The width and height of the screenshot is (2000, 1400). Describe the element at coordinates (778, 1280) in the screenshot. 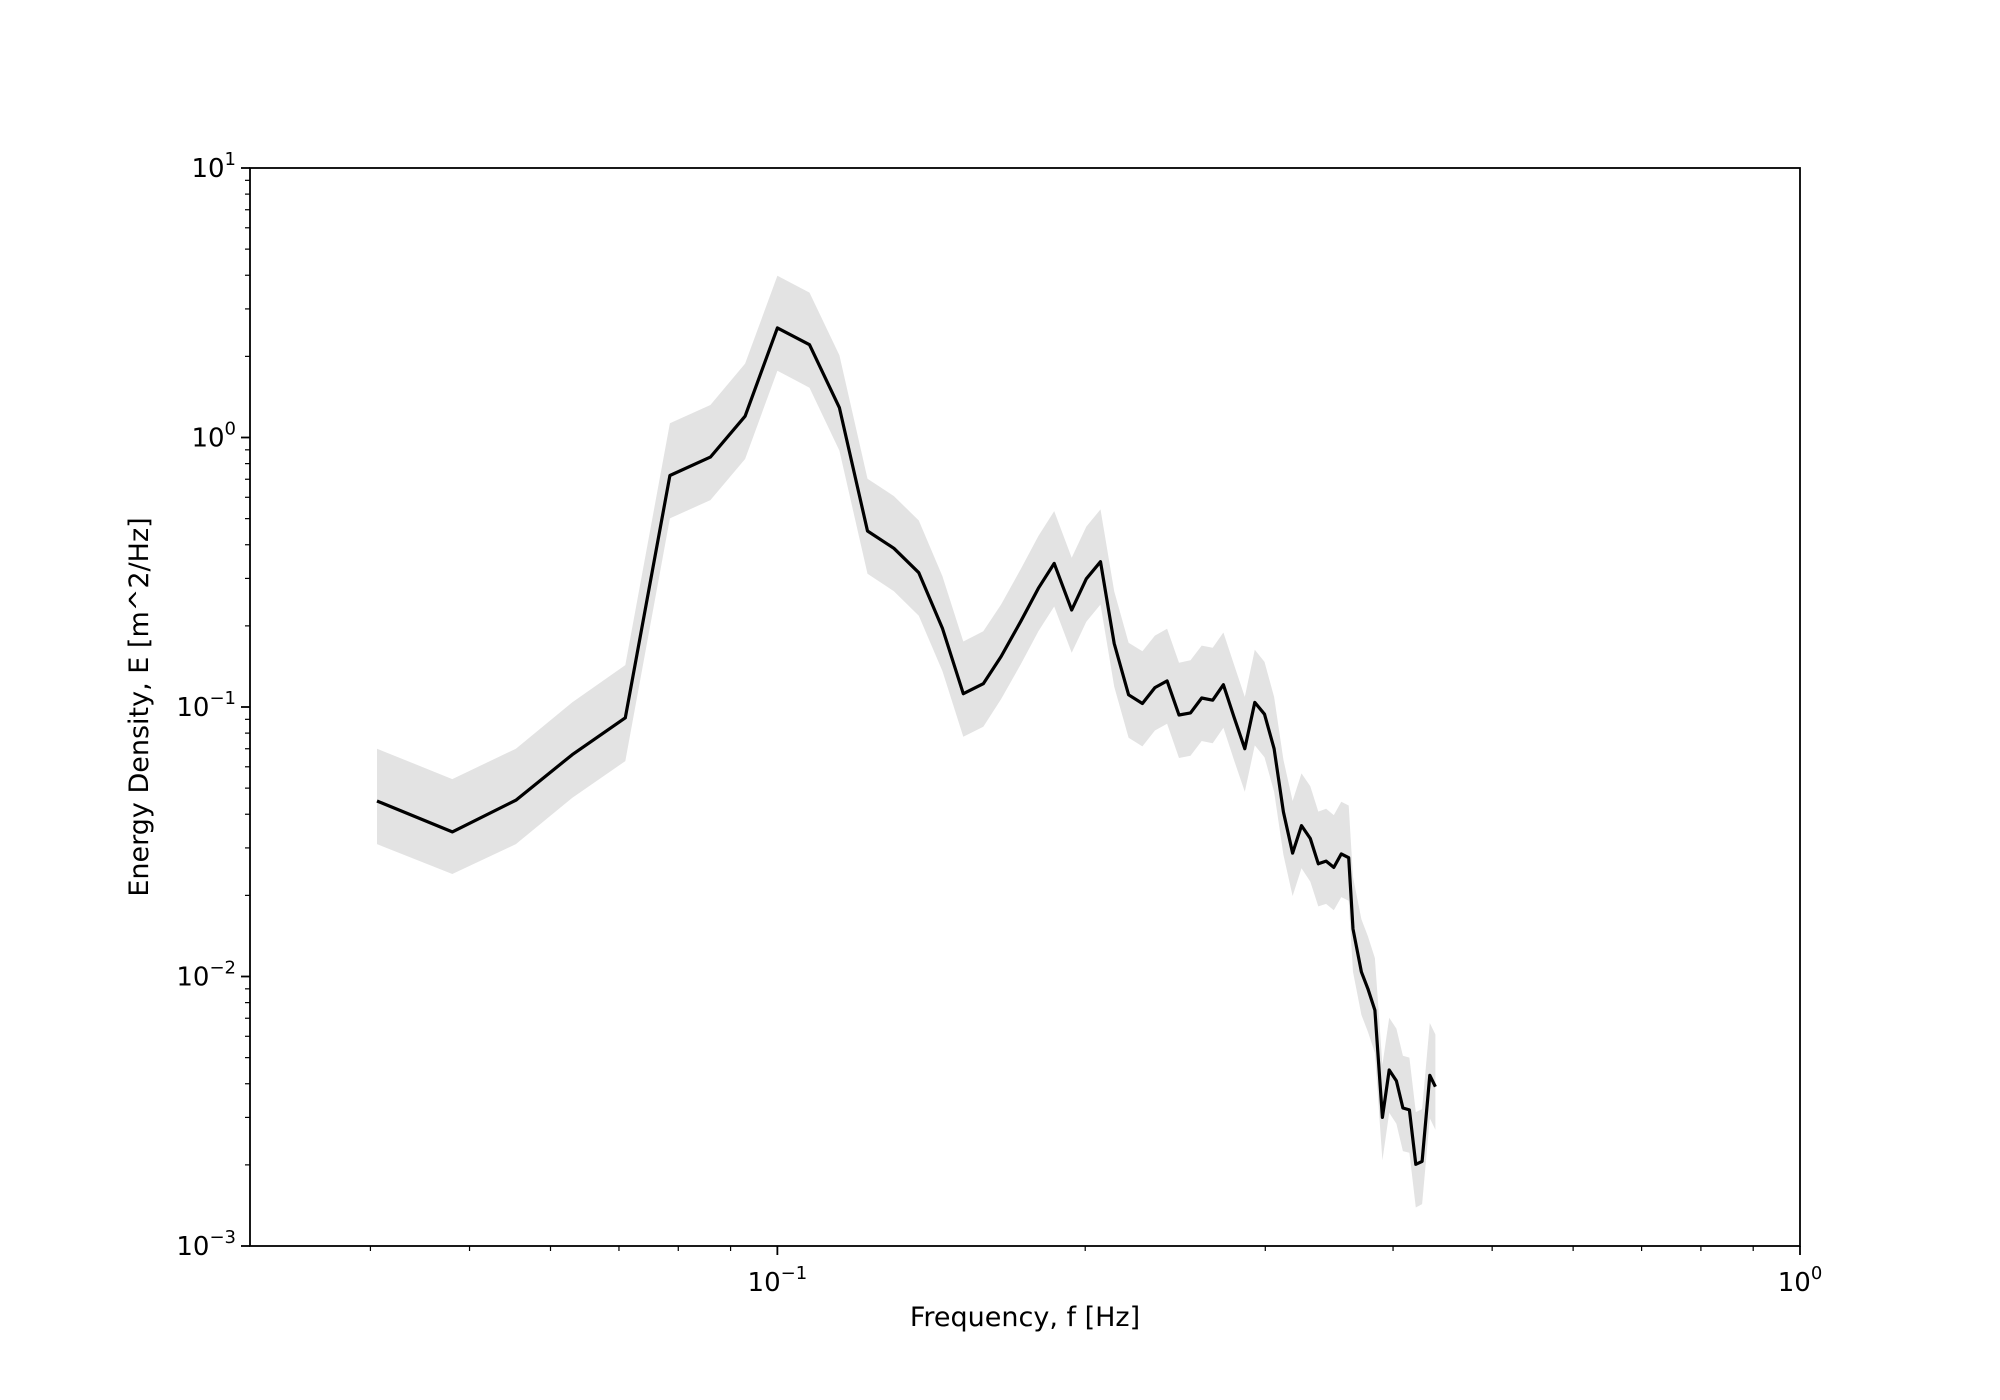

I see `x-tick-label: 10⁻¹` at that location.